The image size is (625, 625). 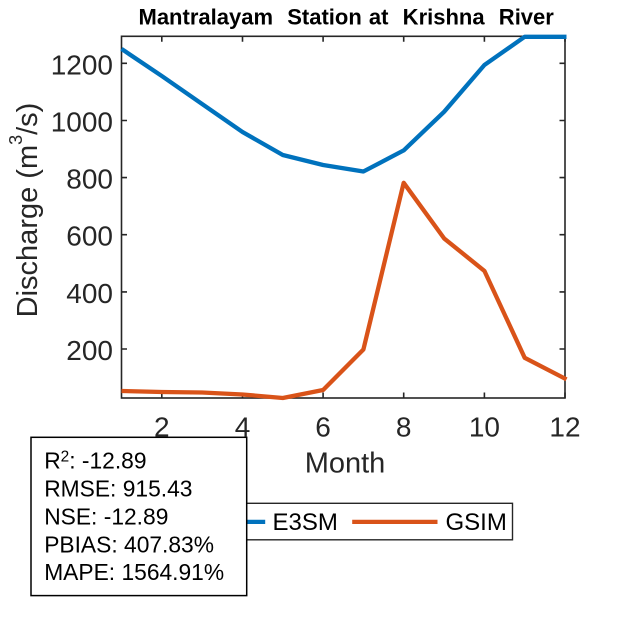 What do you see at coordinates (89, 350) in the screenshot?
I see `svg-text: 200` at bounding box center [89, 350].